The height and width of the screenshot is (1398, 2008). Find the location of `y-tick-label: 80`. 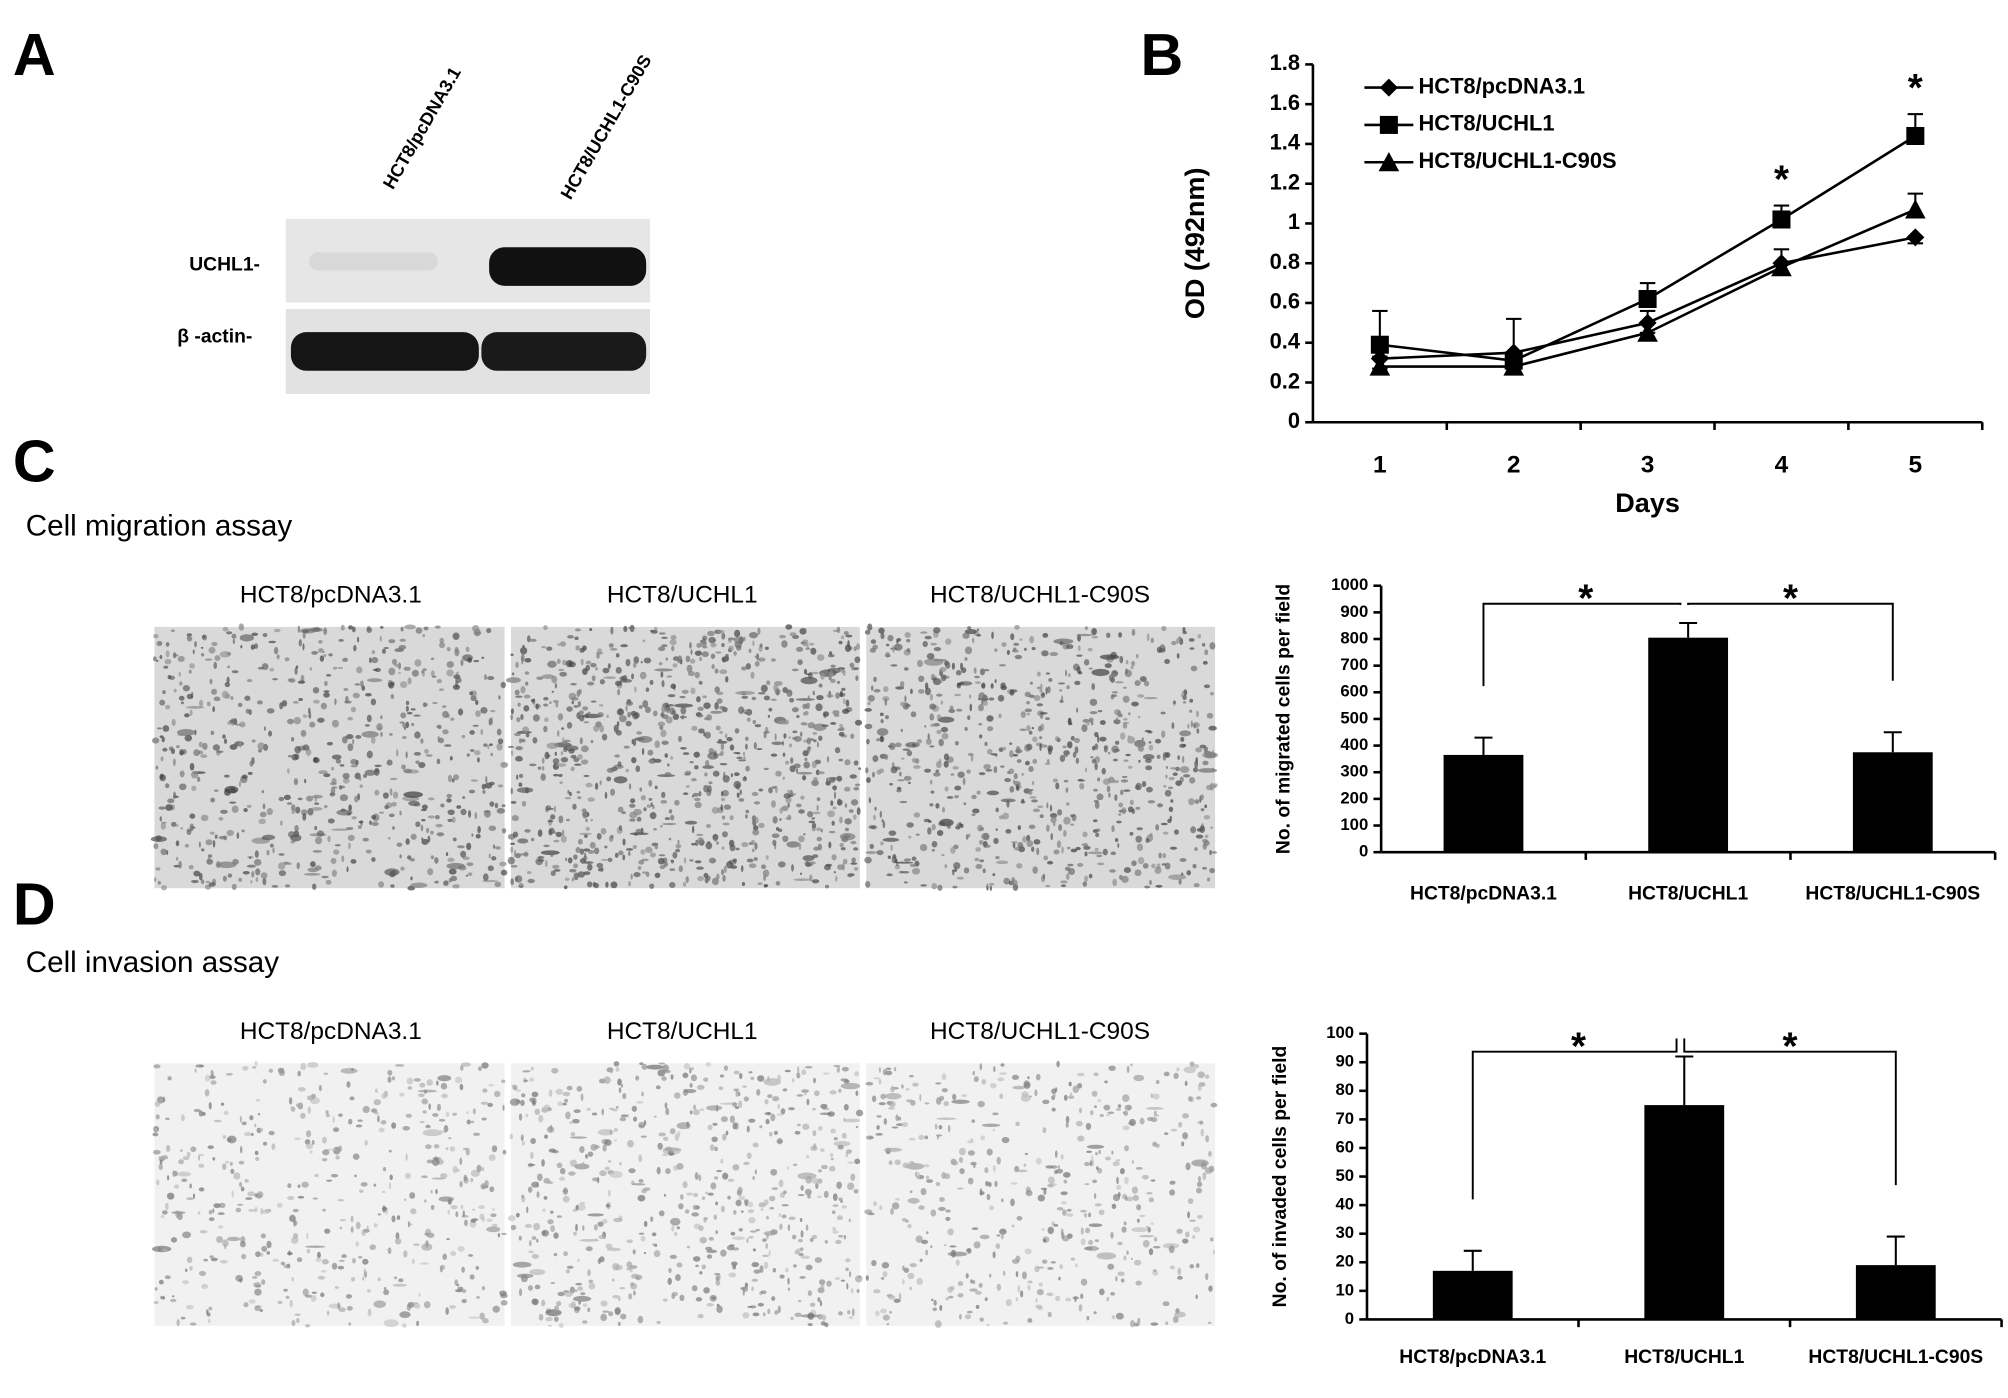

y-tick-label: 80 is located at coordinates (1345, 1089).